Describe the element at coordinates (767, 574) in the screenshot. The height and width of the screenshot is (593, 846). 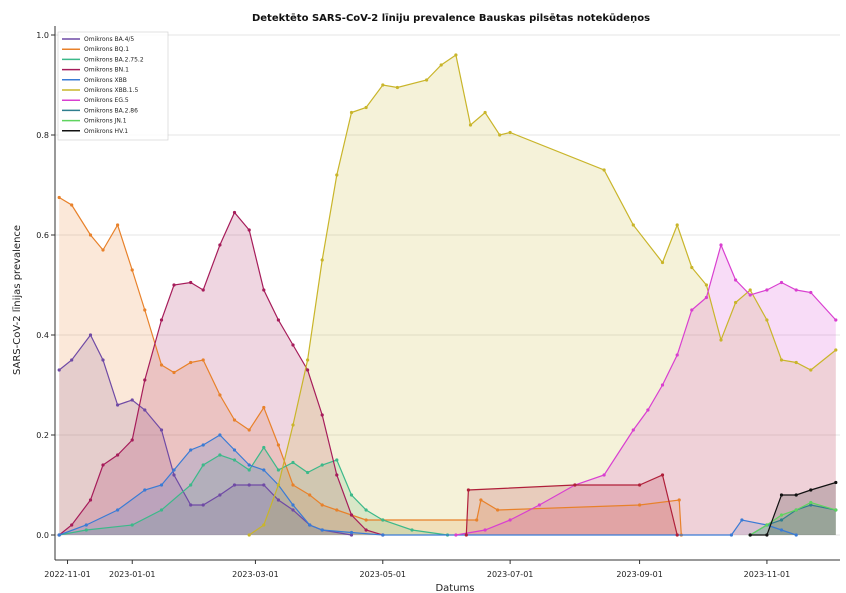
I see `x-tick-label-6: 2023-11-01` at that location.